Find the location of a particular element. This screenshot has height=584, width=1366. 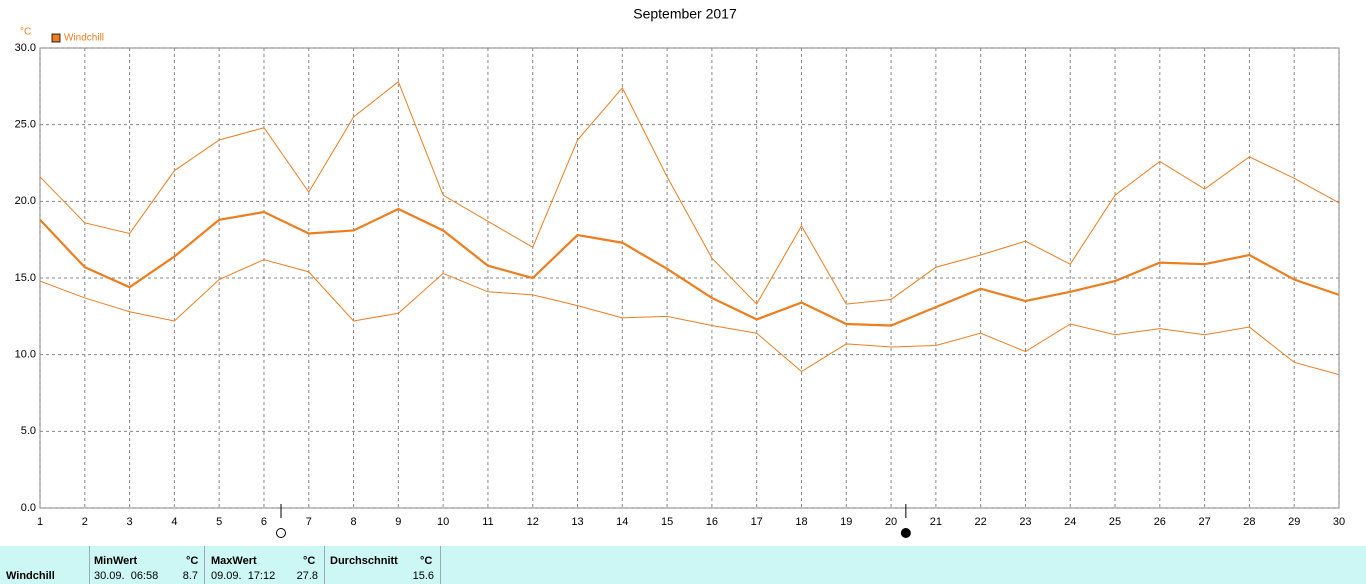

x-tick-label: 1 is located at coordinates (40, 522).